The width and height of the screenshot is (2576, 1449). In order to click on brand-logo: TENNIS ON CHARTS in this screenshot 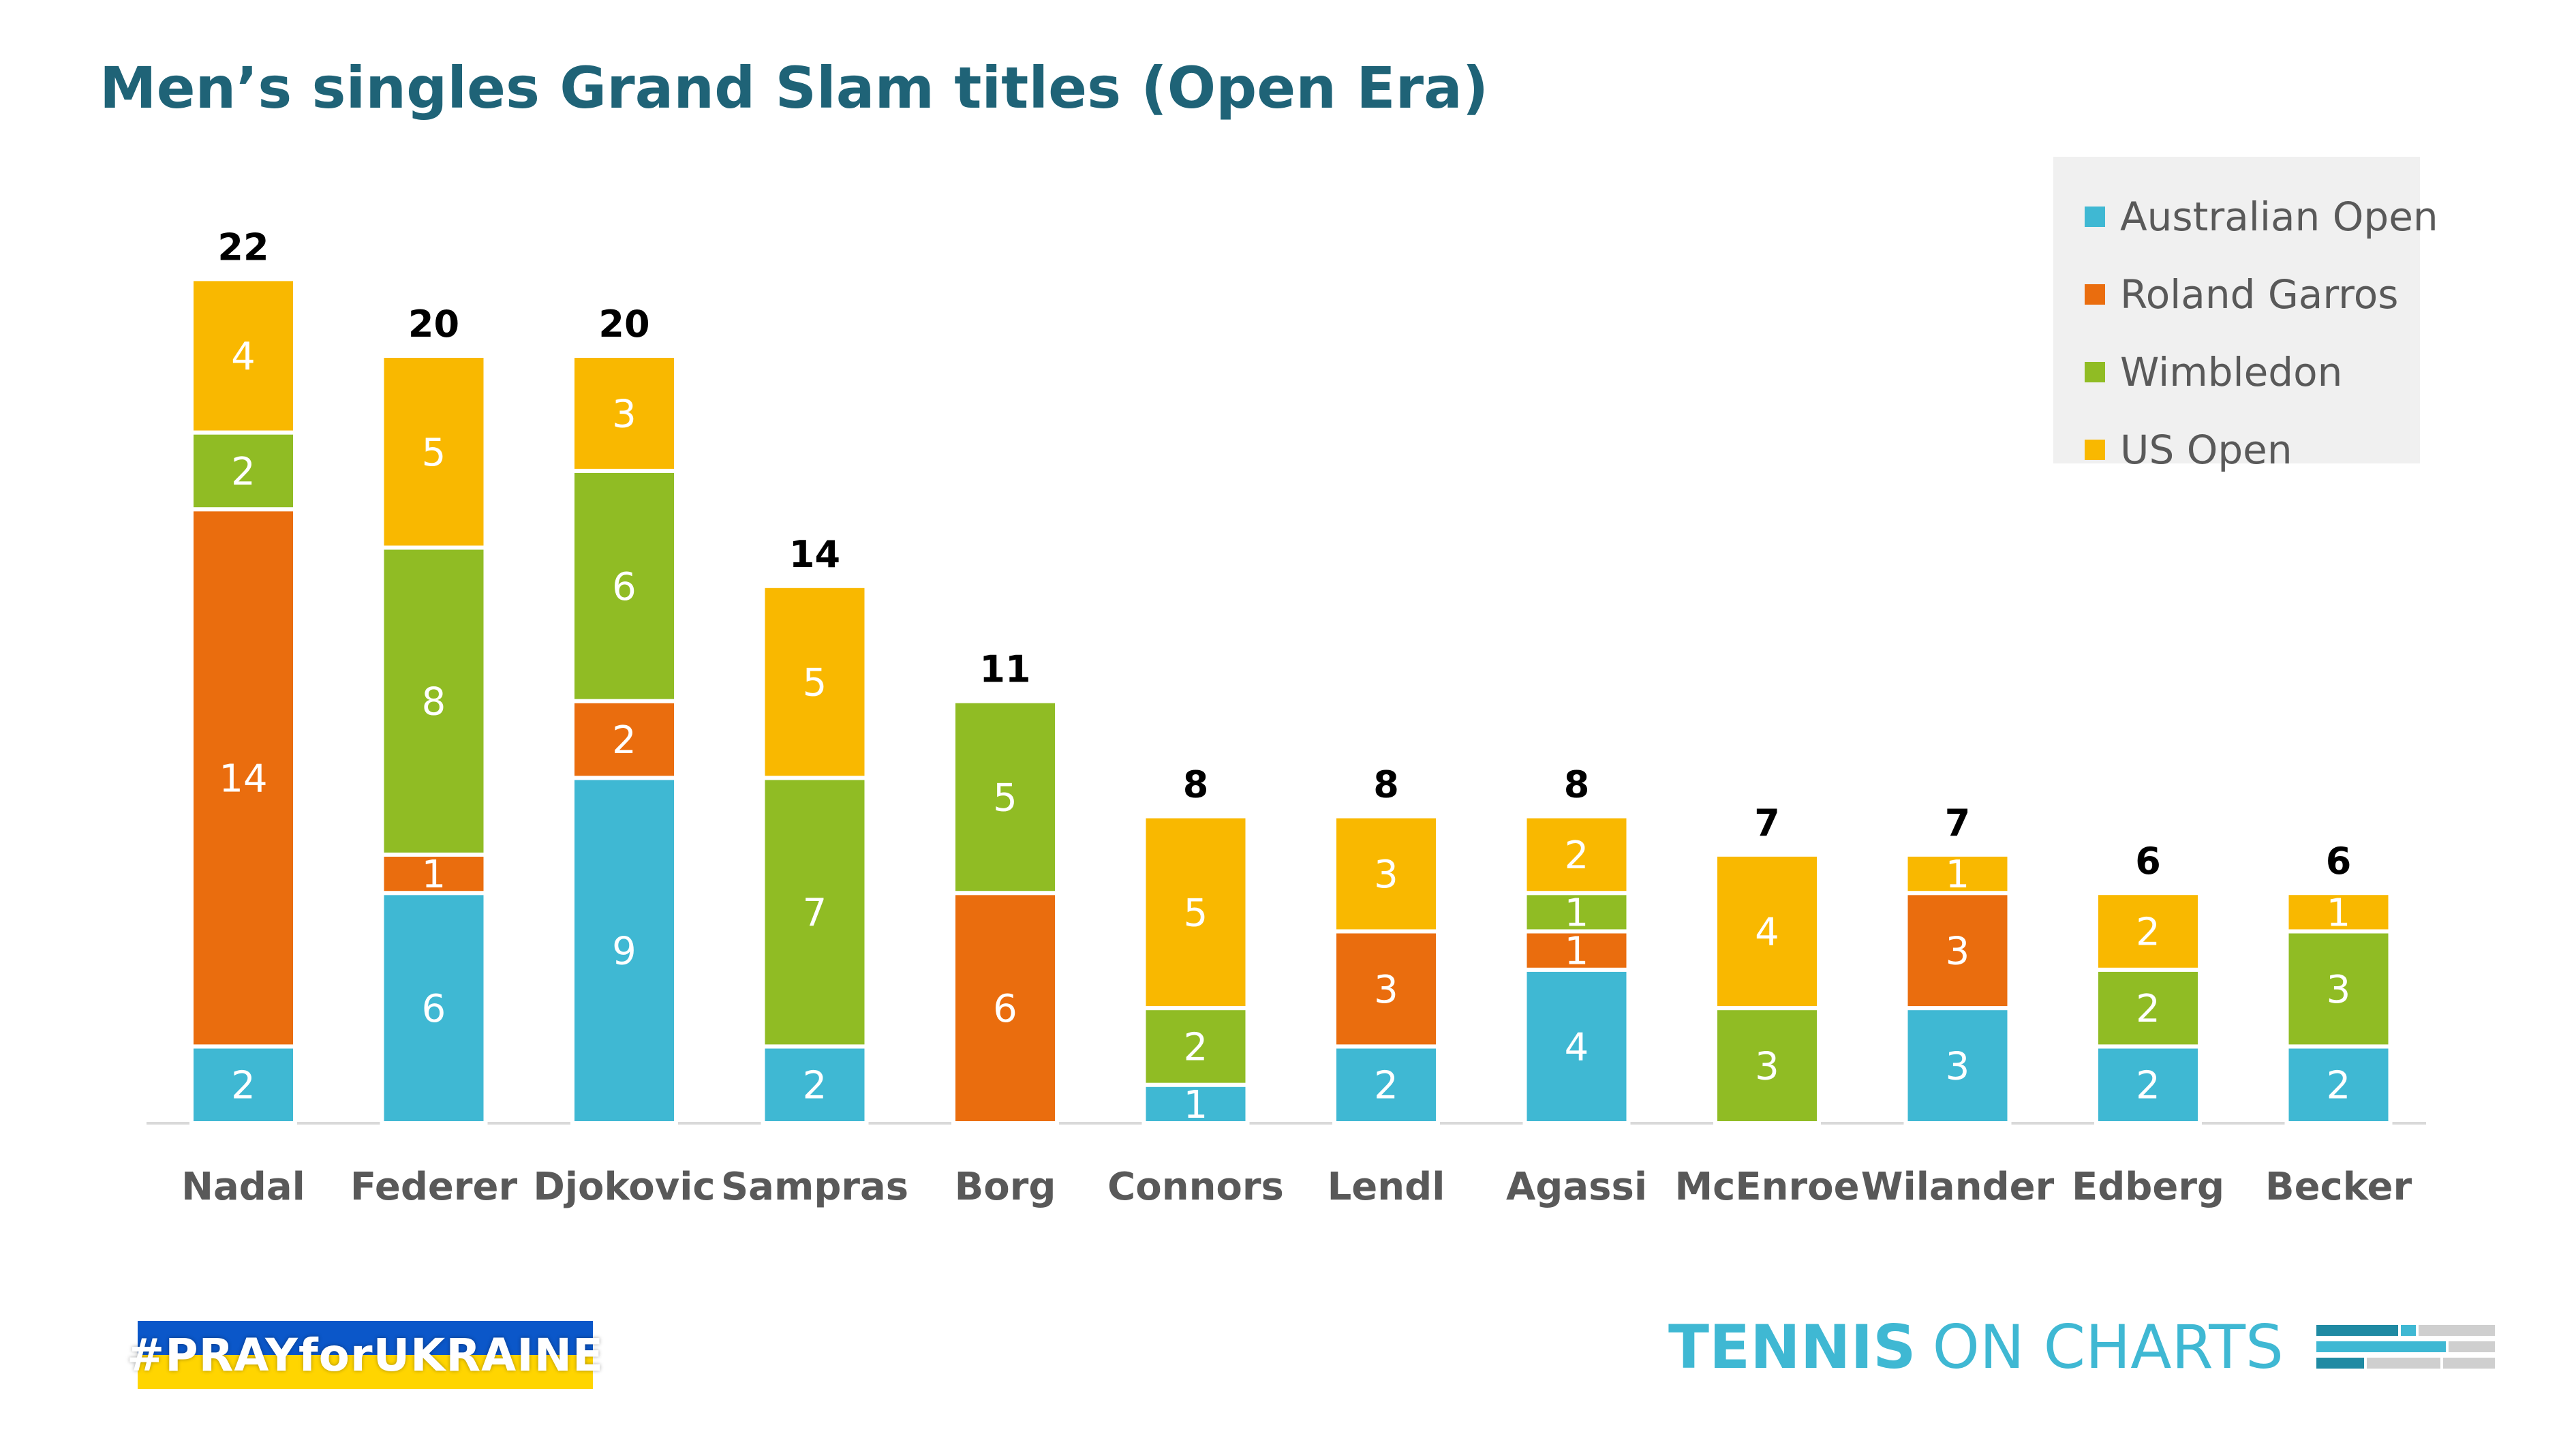, I will do `click(2082, 1347)`.